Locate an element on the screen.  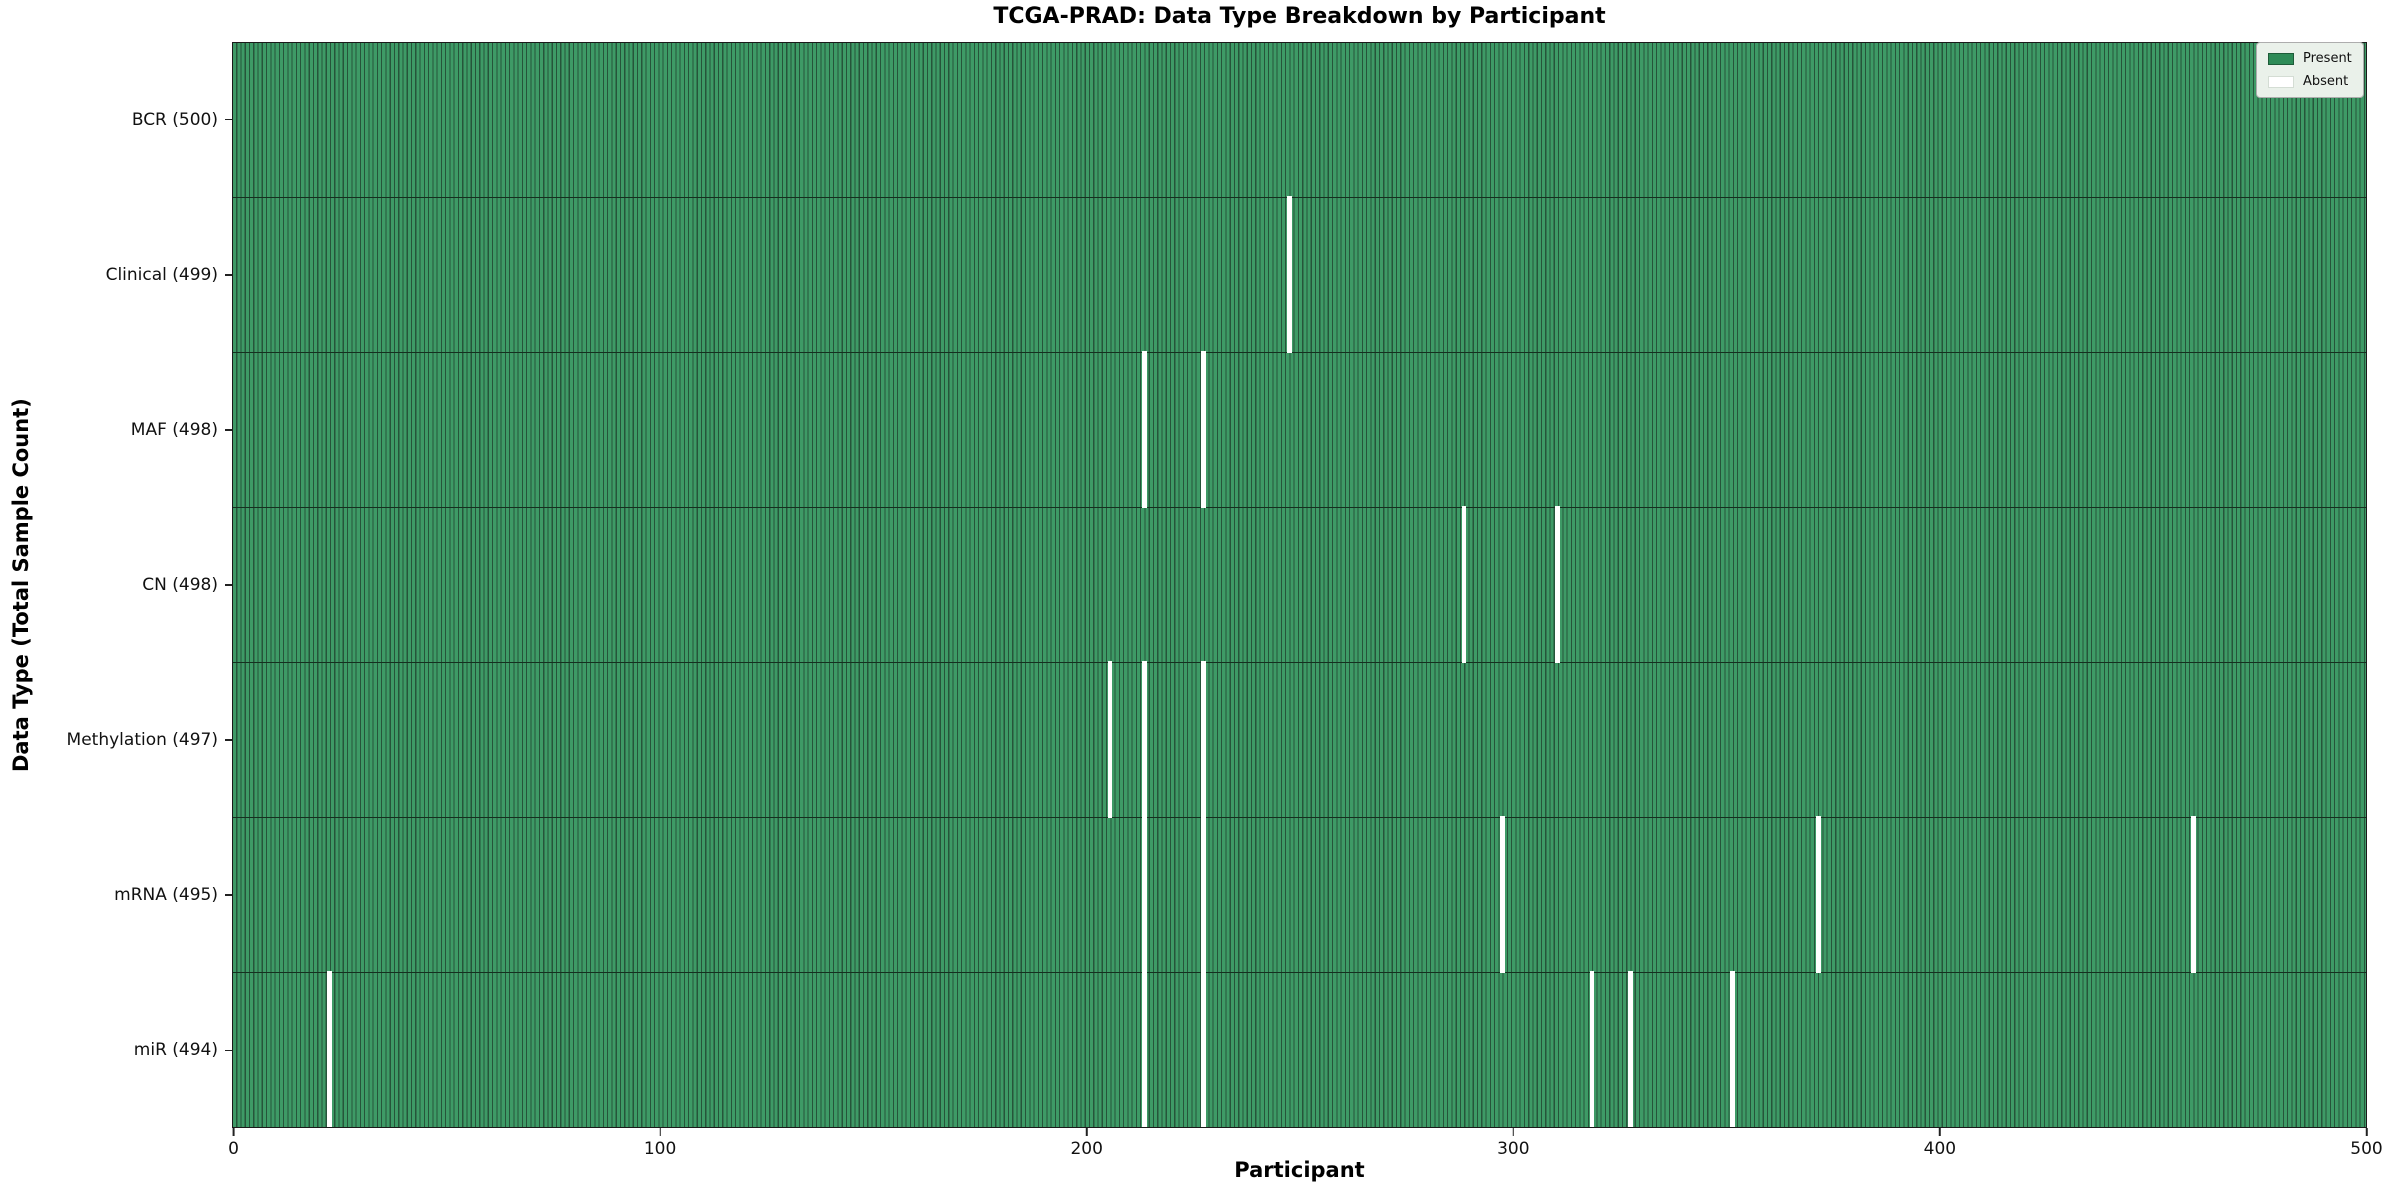
y-tick: Methylation (497) is located at coordinates (116, 740).